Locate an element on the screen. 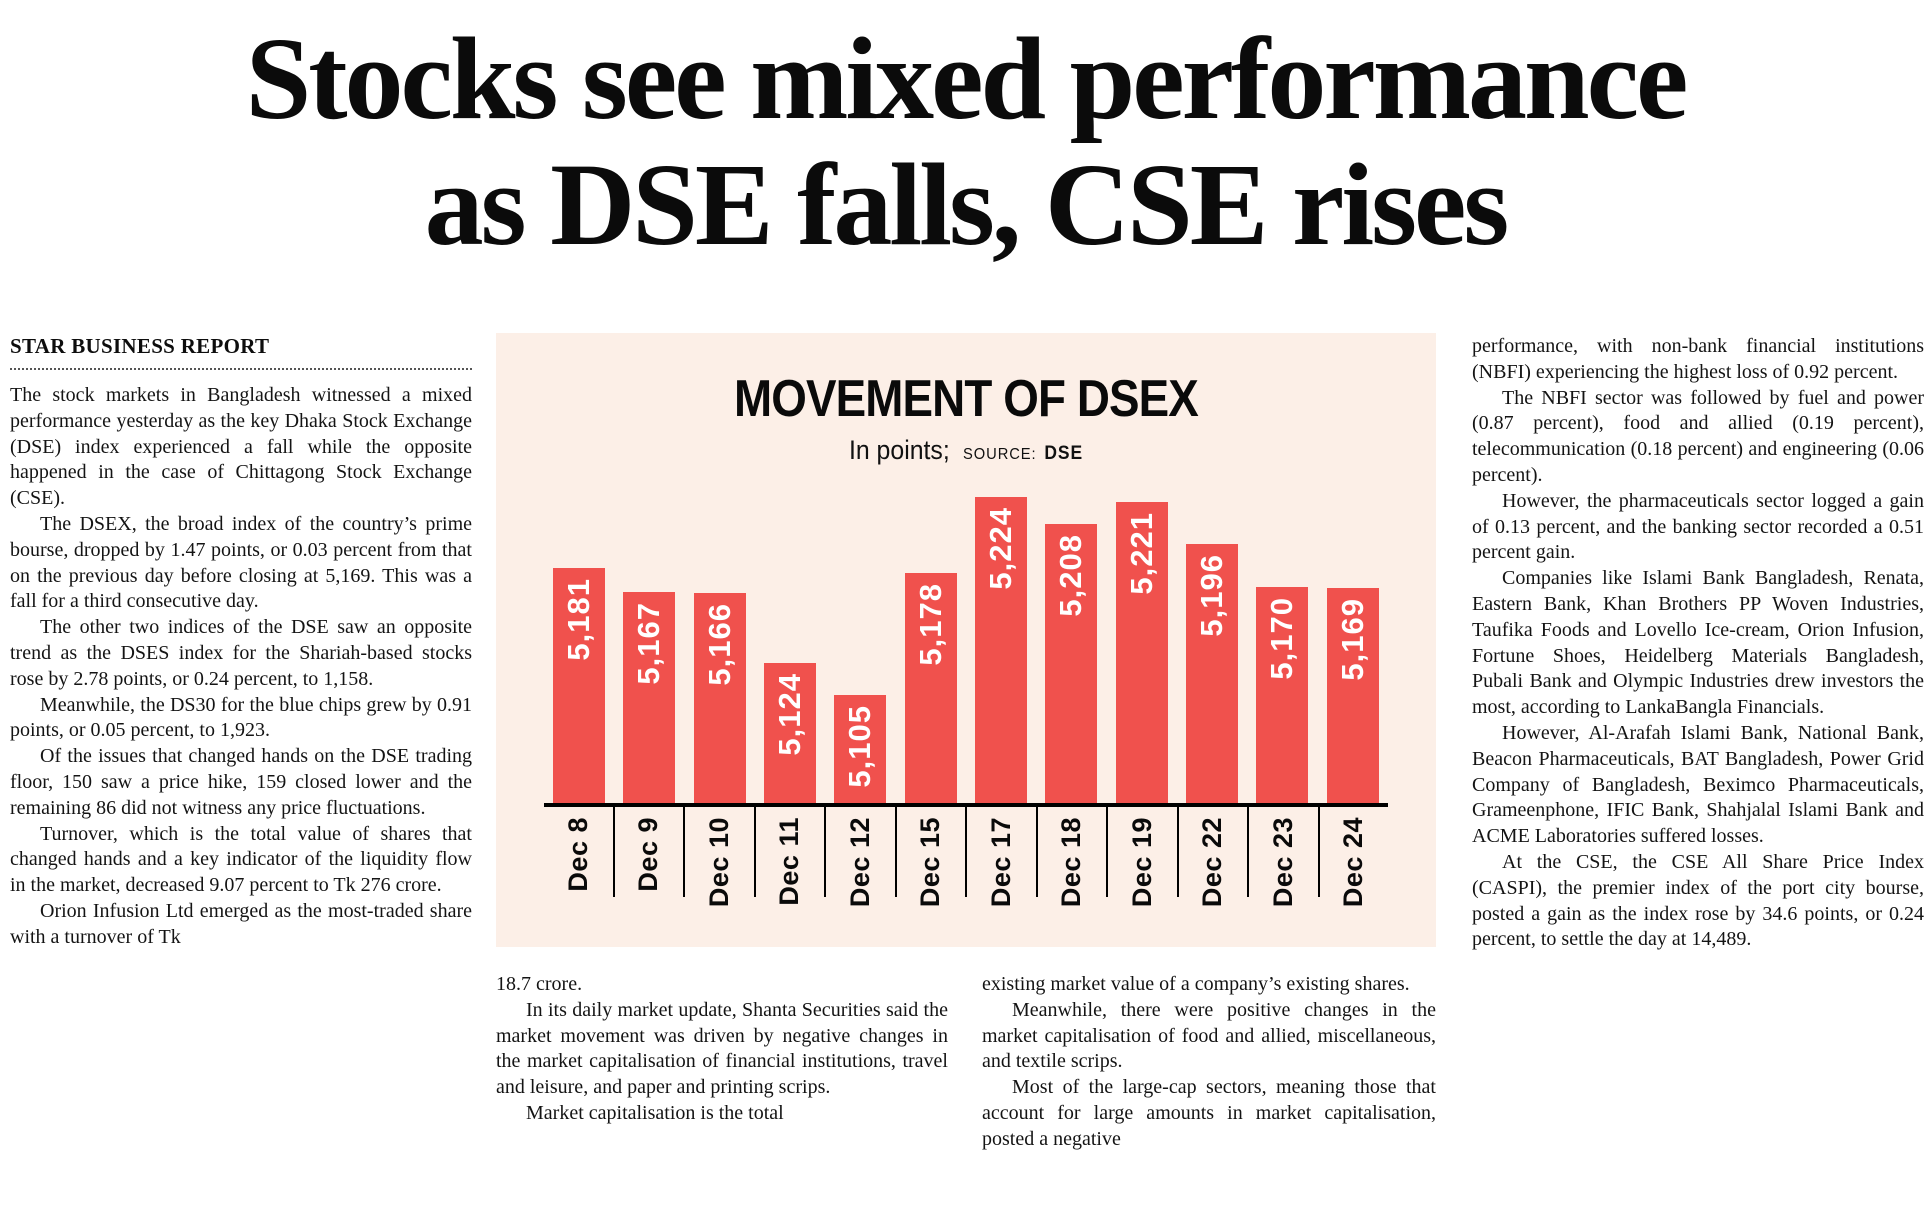  bar-value-label: 5,170 is located at coordinates (1282, 638).